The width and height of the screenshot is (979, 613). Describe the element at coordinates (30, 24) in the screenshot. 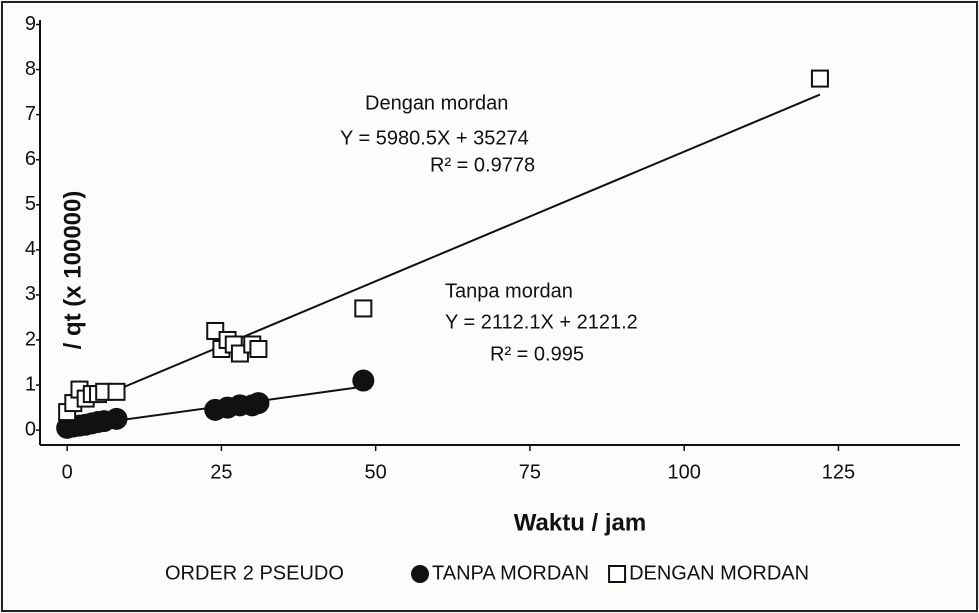

I see `y-tick-label: 9` at that location.